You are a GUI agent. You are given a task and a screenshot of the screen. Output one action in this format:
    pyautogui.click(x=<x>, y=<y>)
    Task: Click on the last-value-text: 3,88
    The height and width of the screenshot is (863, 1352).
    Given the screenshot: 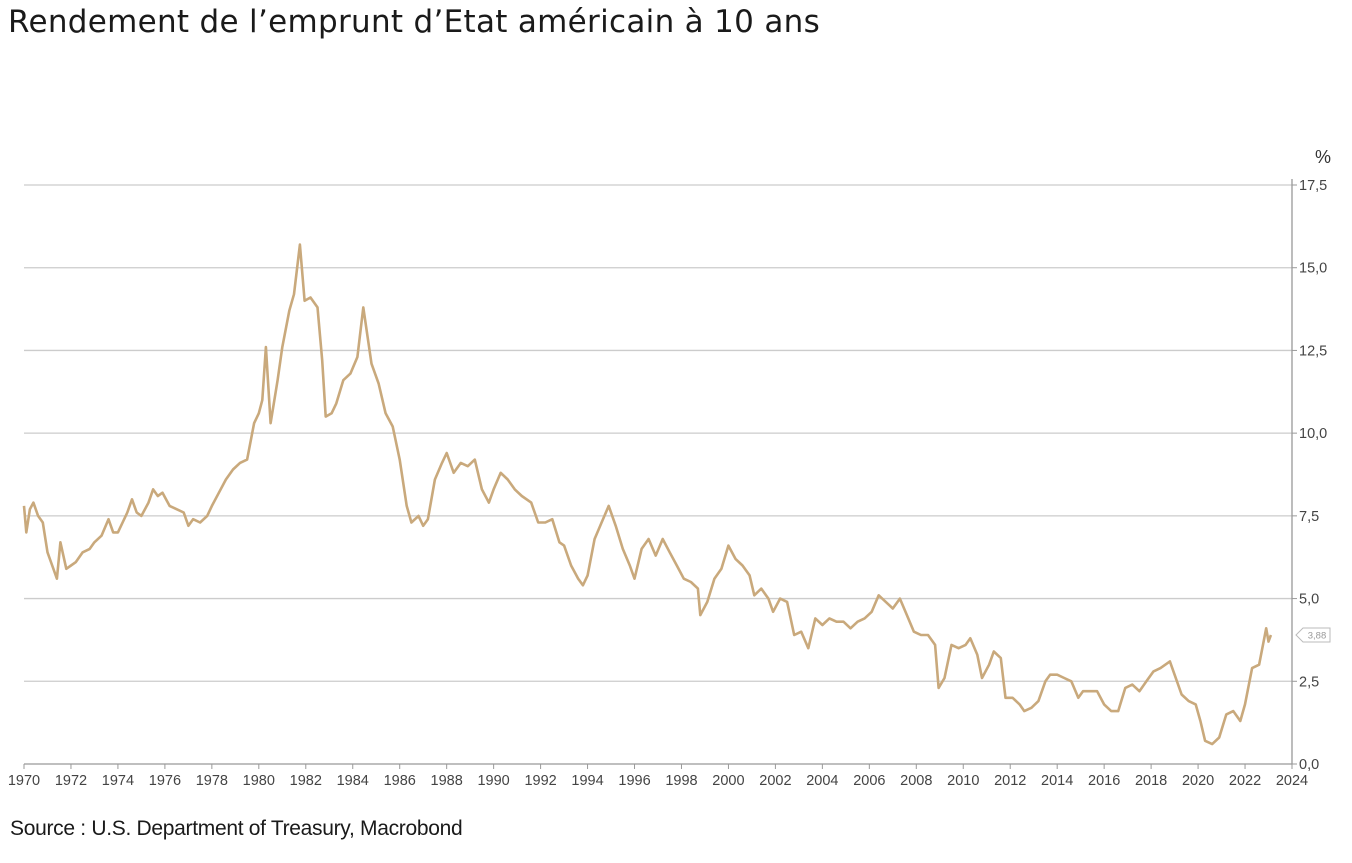 What is the action you would take?
    pyautogui.click(x=1317, y=635)
    